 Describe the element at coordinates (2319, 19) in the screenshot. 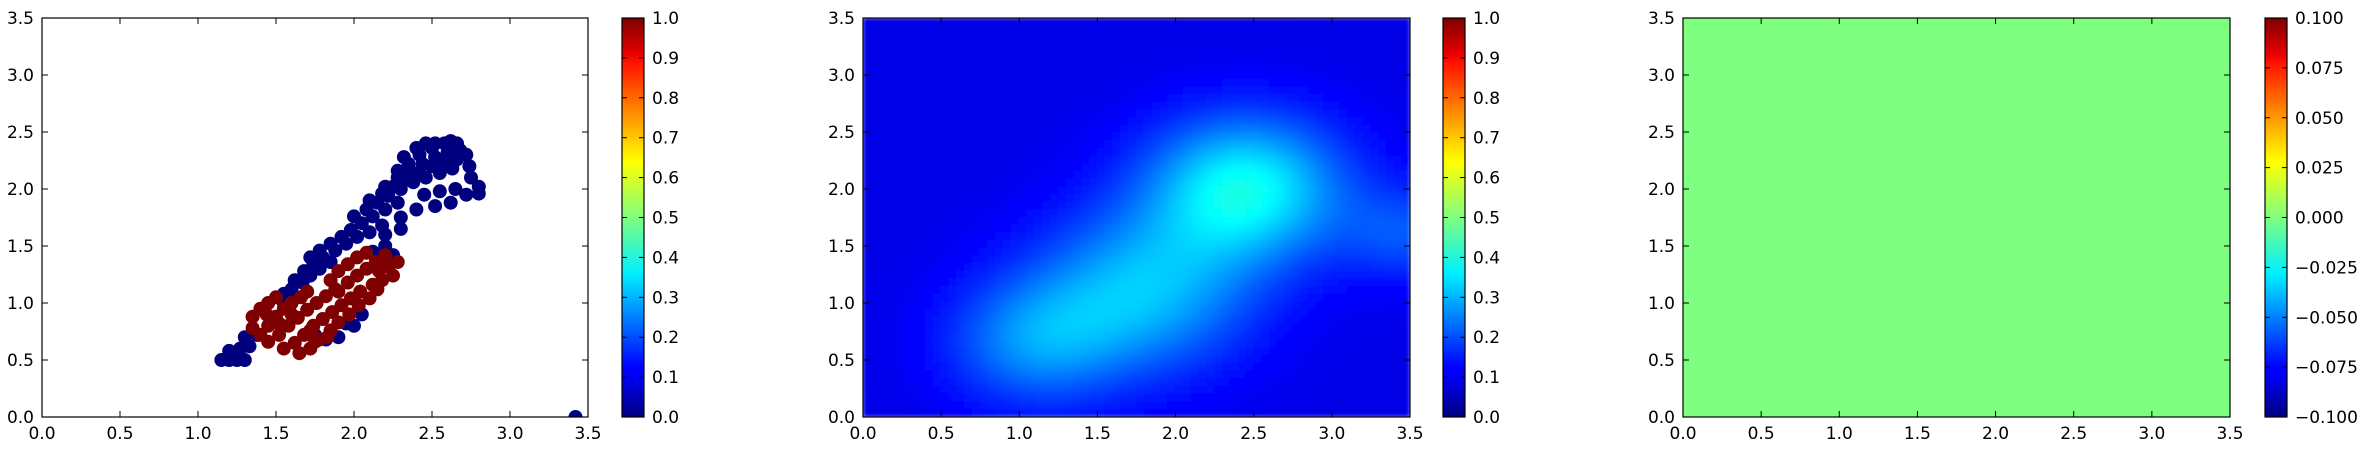

I see `colorbar-tick-label: 0.100` at that location.